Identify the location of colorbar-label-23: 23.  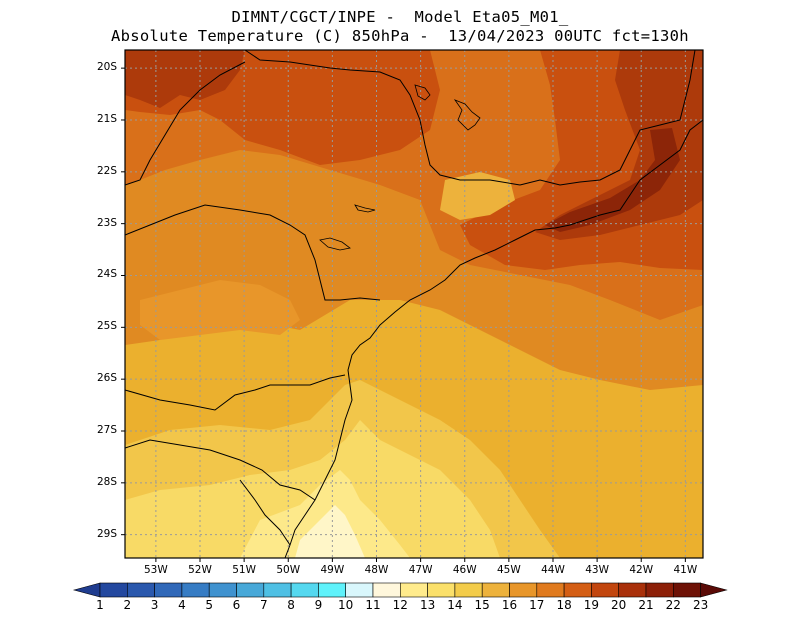
(700, 605).